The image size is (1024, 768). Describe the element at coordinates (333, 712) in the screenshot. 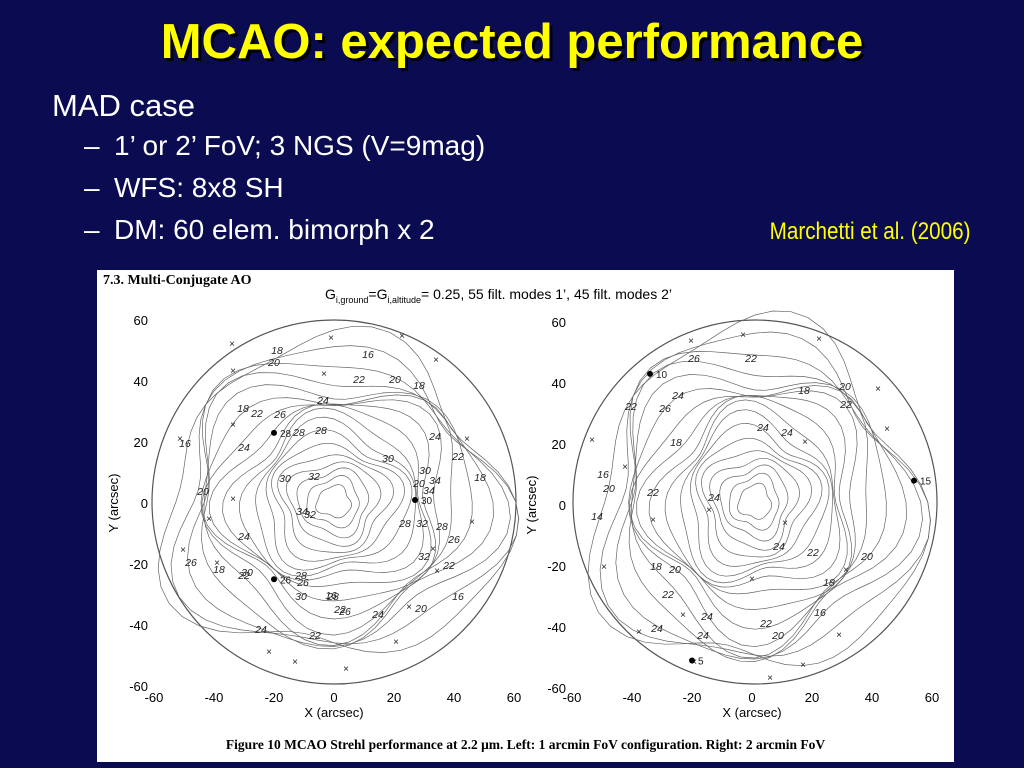

I see `left-x-axis-label: X (arcsec)` at that location.